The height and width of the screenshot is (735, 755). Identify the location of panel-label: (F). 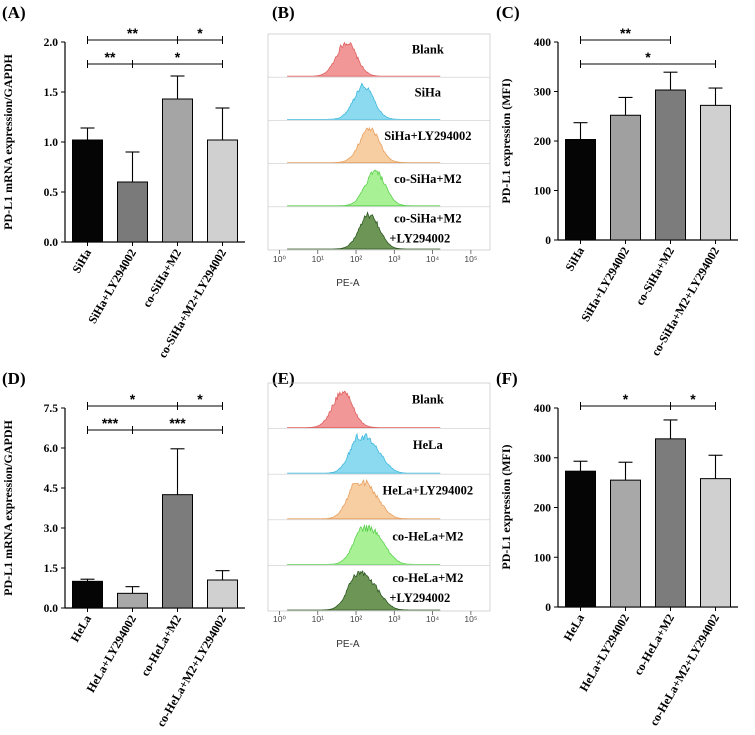
(507, 378).